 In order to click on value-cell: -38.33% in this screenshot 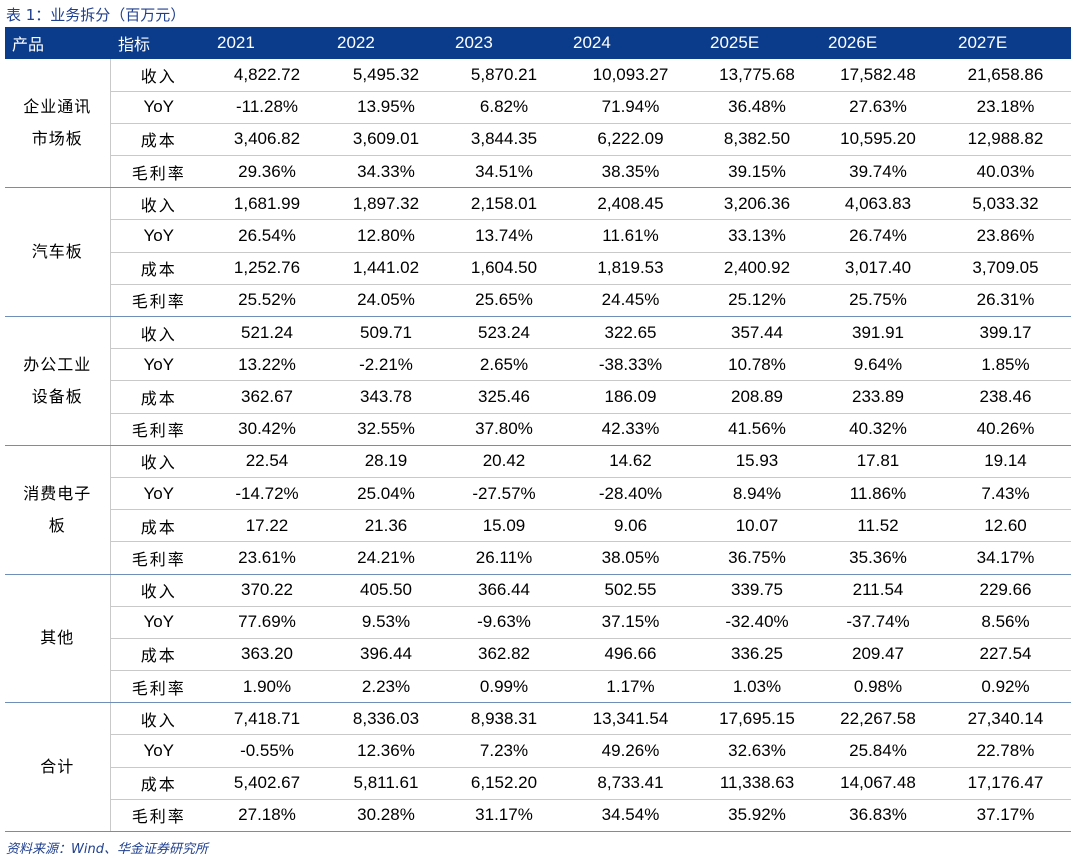, I will do `click(630, 365)`.